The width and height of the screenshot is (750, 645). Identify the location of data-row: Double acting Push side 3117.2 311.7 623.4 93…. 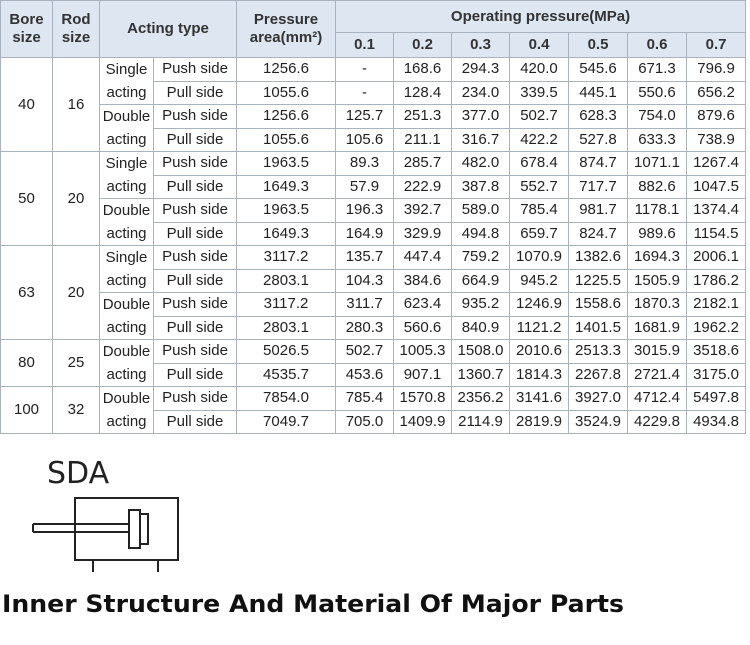
(374, 316).